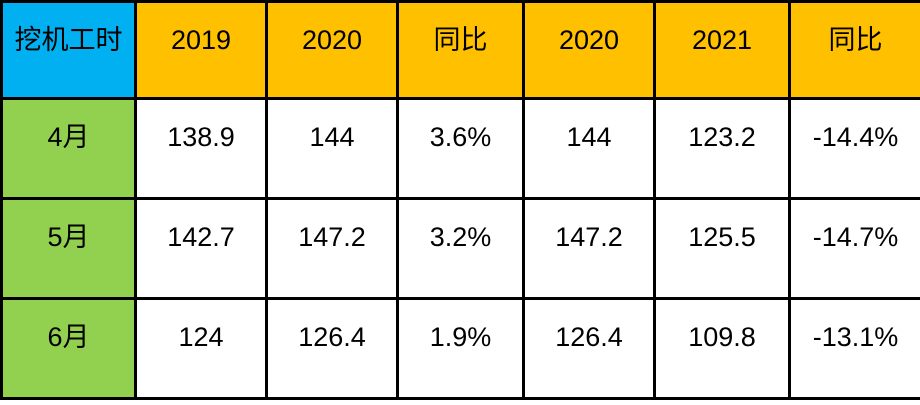  I want to click on yoy-cell-2021: -14.4%, so click(854, 148).